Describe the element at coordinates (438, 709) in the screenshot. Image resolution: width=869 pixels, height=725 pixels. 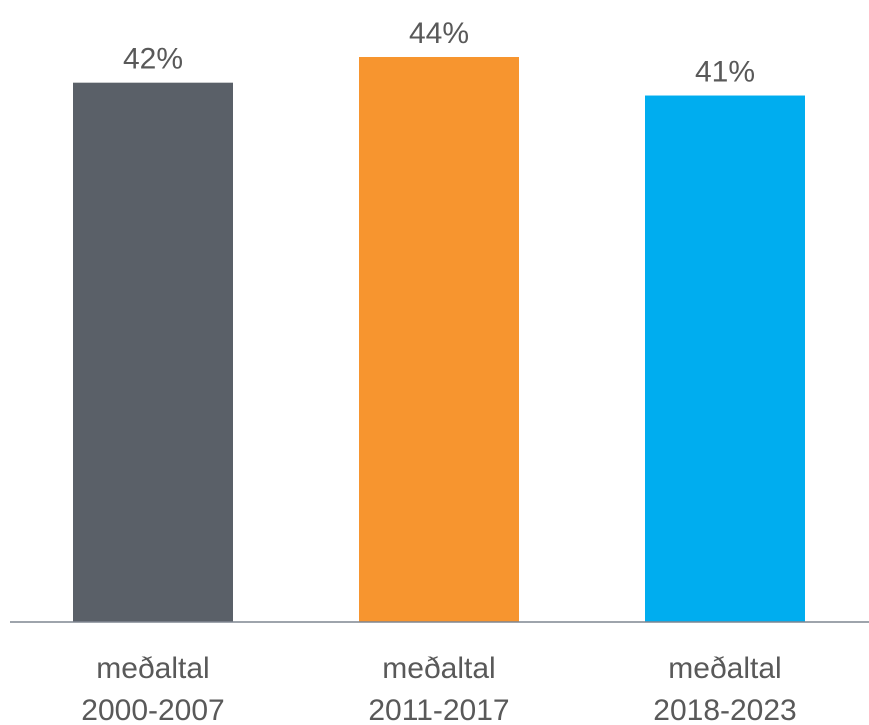
I see `category-label-2-line-2: 2011-2017` at that location.